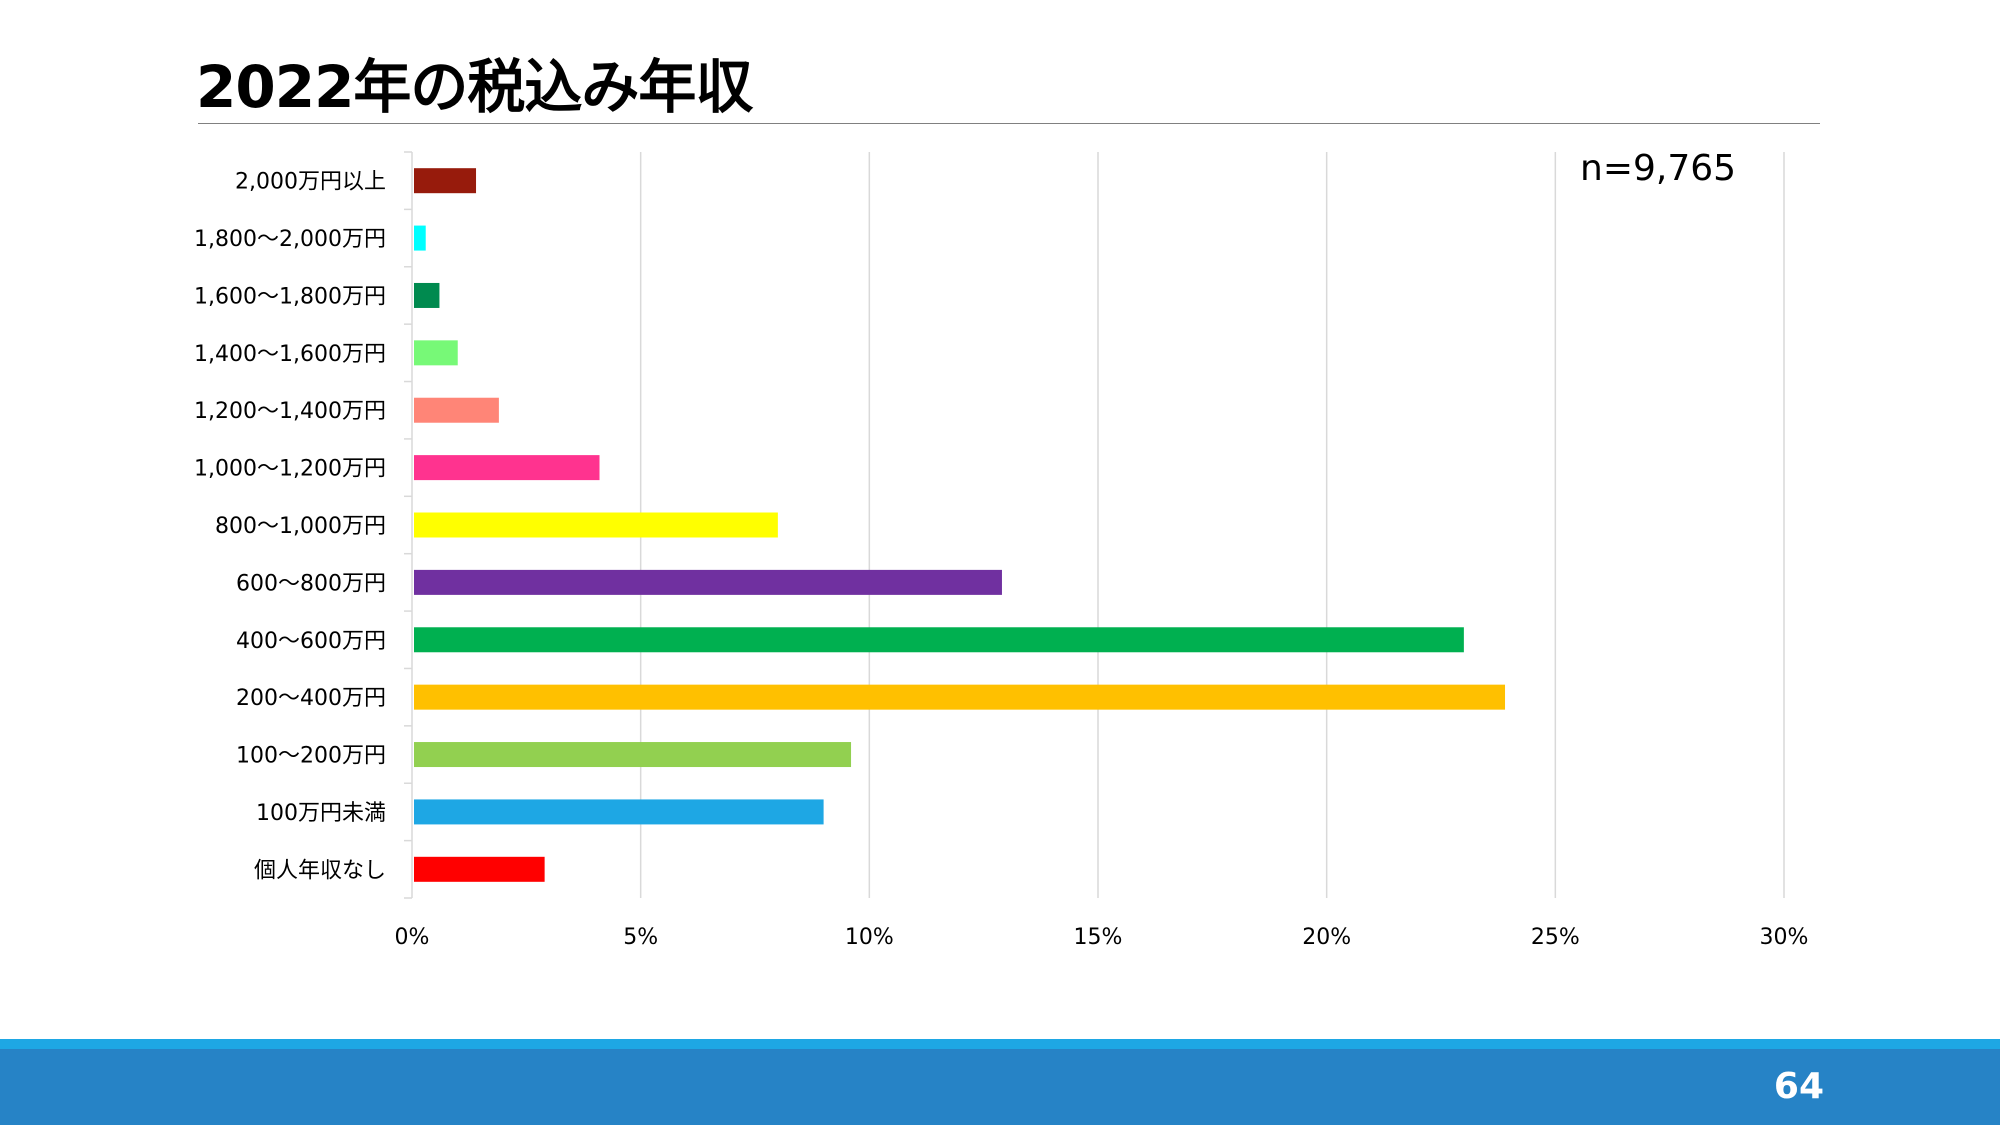  I want to click on category-label: 400〜600万円, so click(311, 641).